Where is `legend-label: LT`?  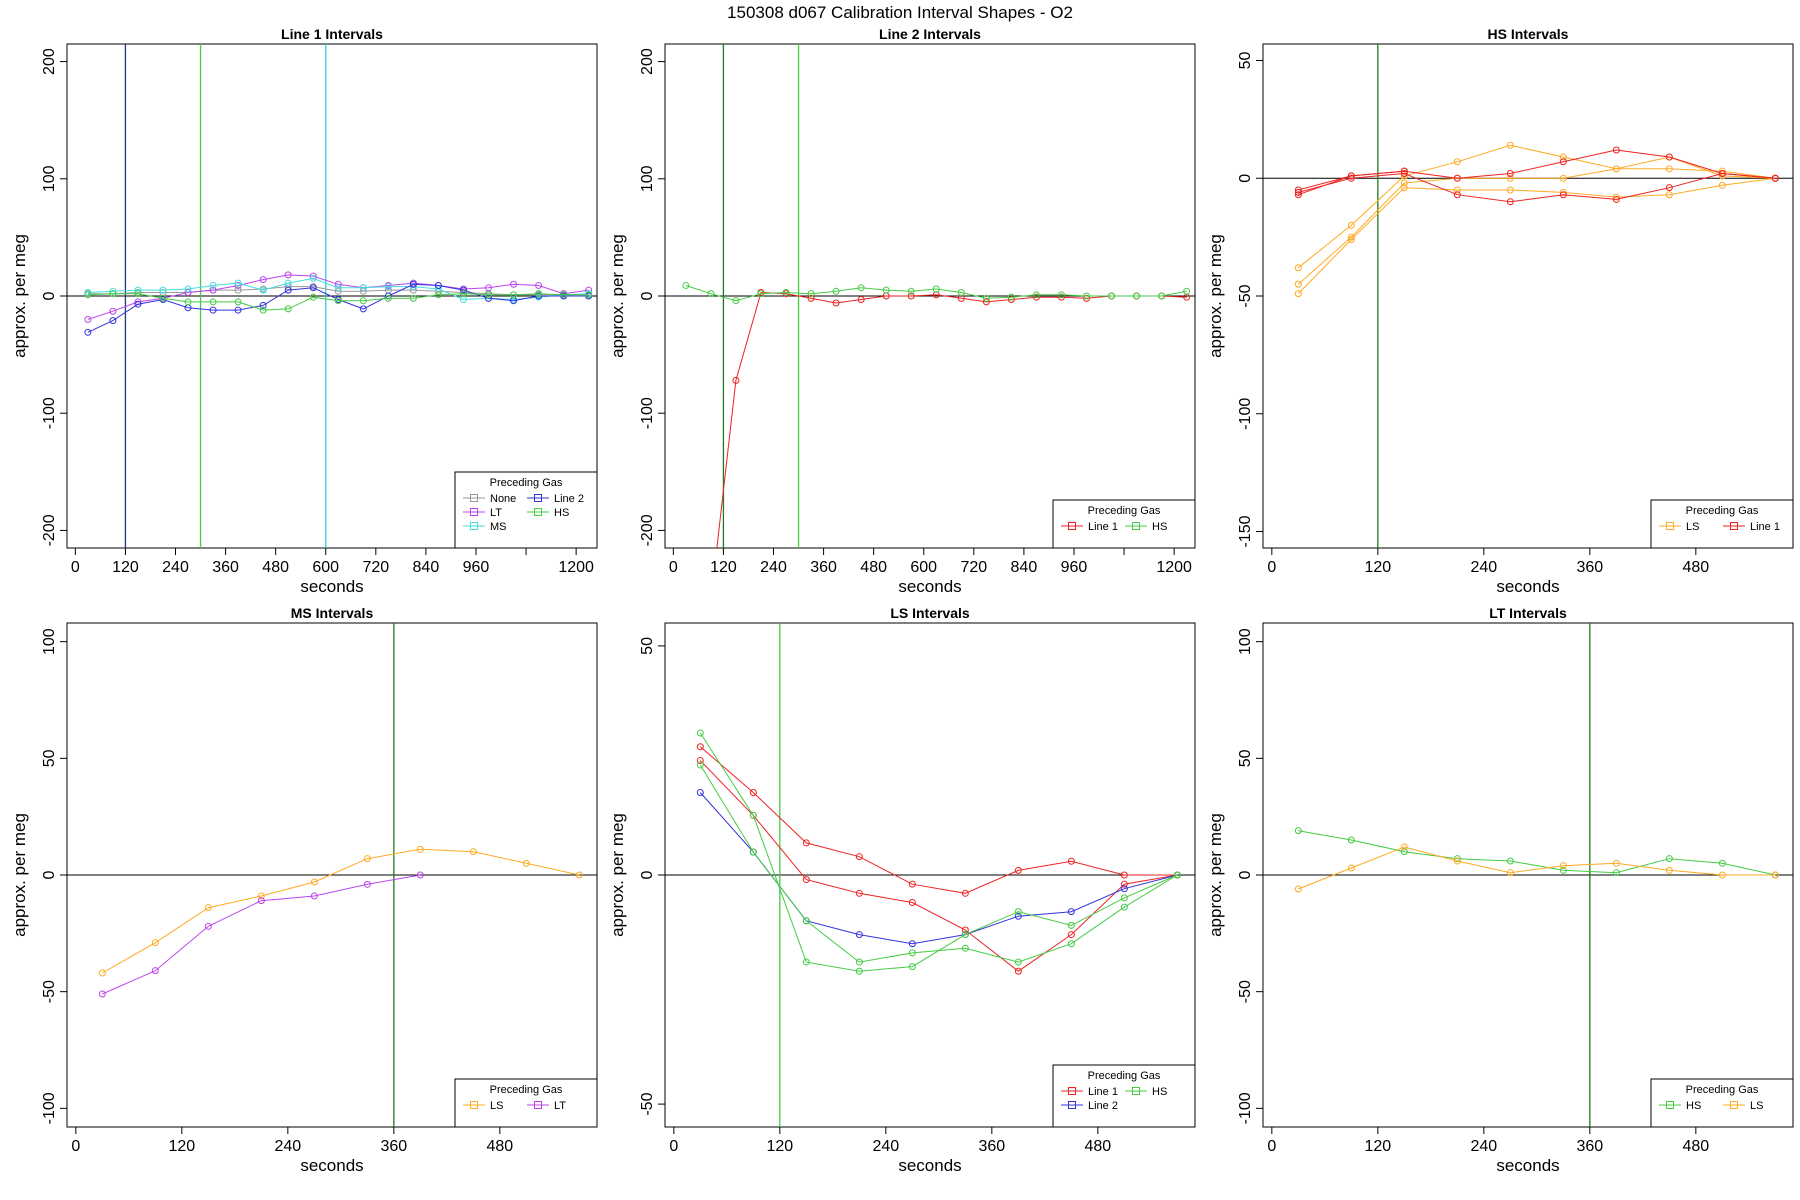 legend-label: LT is located at coordinates (560, 1106).